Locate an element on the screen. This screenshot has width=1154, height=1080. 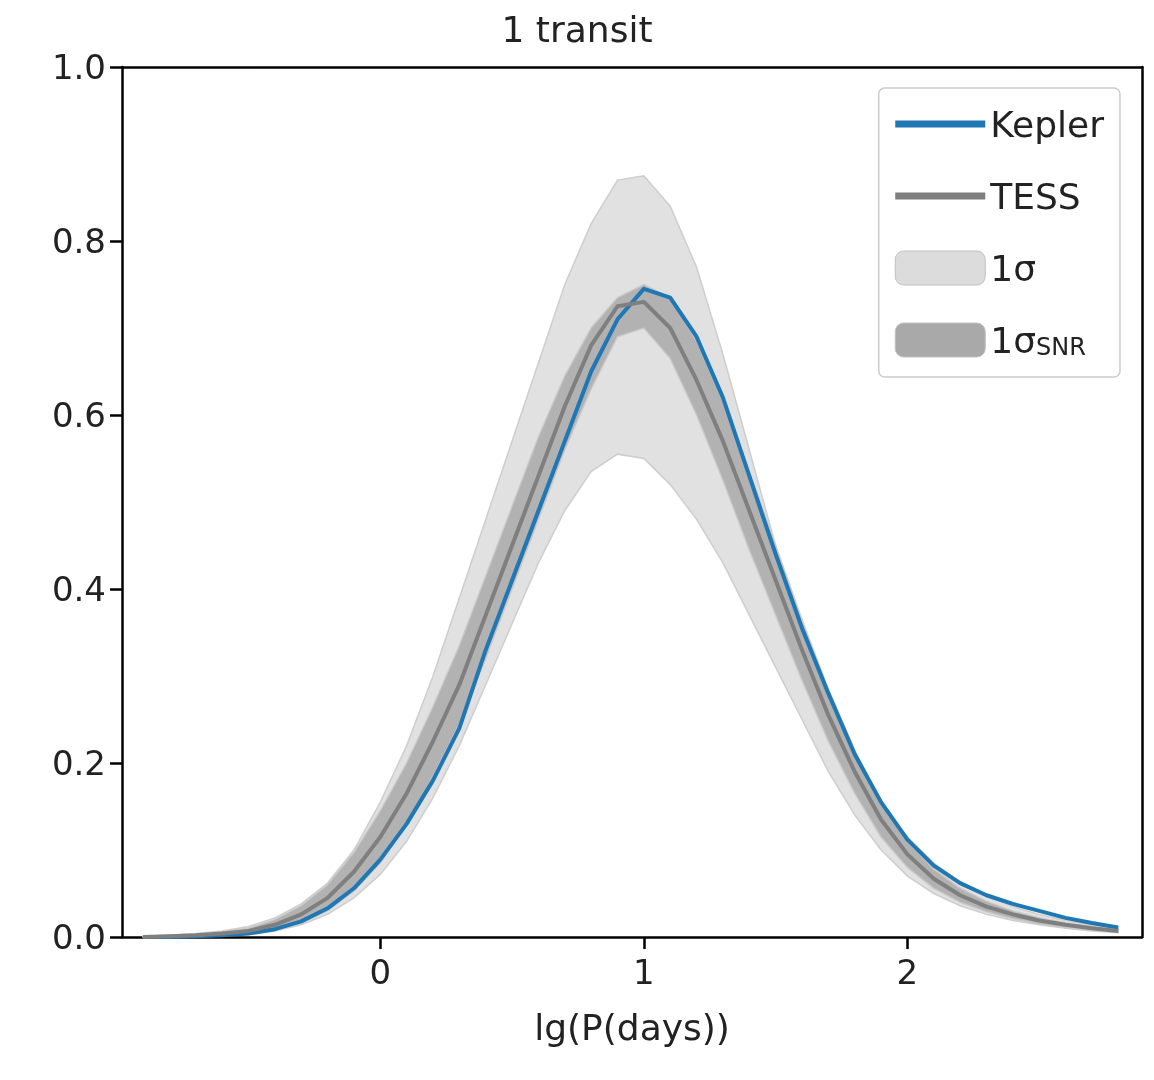
y-tick-label: 0.4 is located at coordinates (78, 589).